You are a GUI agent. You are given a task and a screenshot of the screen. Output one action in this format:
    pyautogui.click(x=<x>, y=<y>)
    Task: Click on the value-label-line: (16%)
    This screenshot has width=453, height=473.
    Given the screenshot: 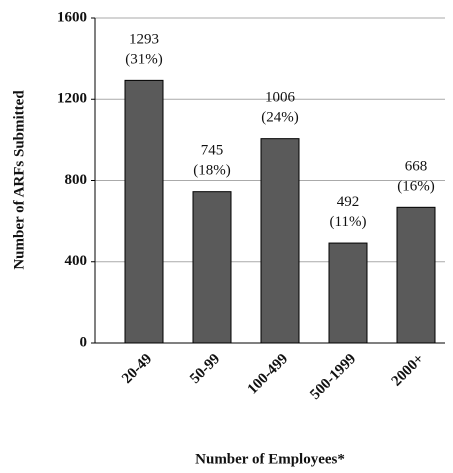 What is the action you would take?
    pyautogui.click(x=416, y=187)
    